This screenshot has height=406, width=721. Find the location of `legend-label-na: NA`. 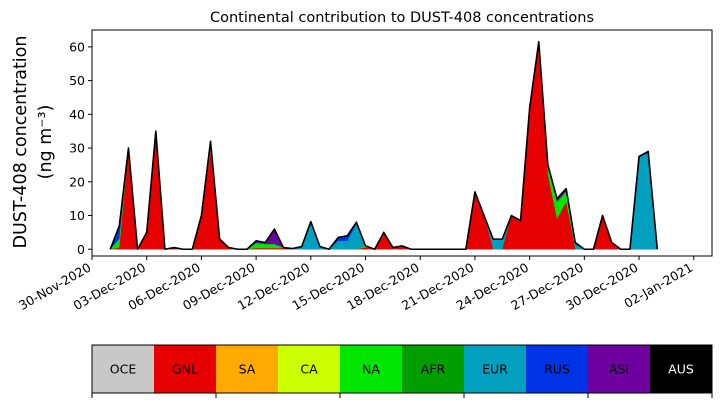

legend-label-na: NA is located at coordinates (371, 369).